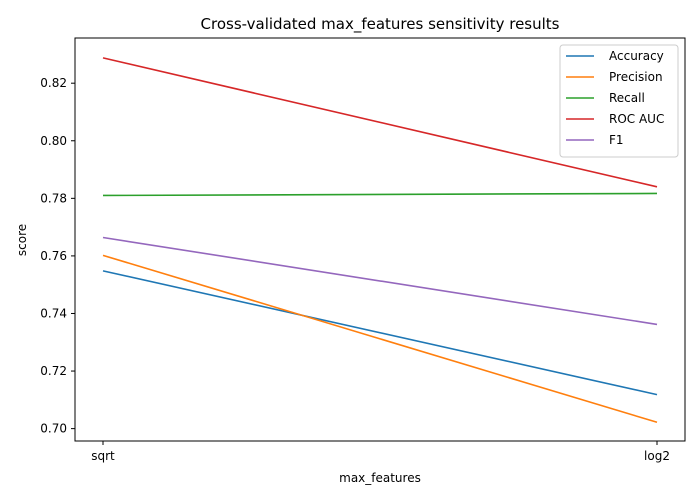  Describe the element at coordinates (53, 429) in the screenshot. I see `y-tick-label: 0.70` at that location.